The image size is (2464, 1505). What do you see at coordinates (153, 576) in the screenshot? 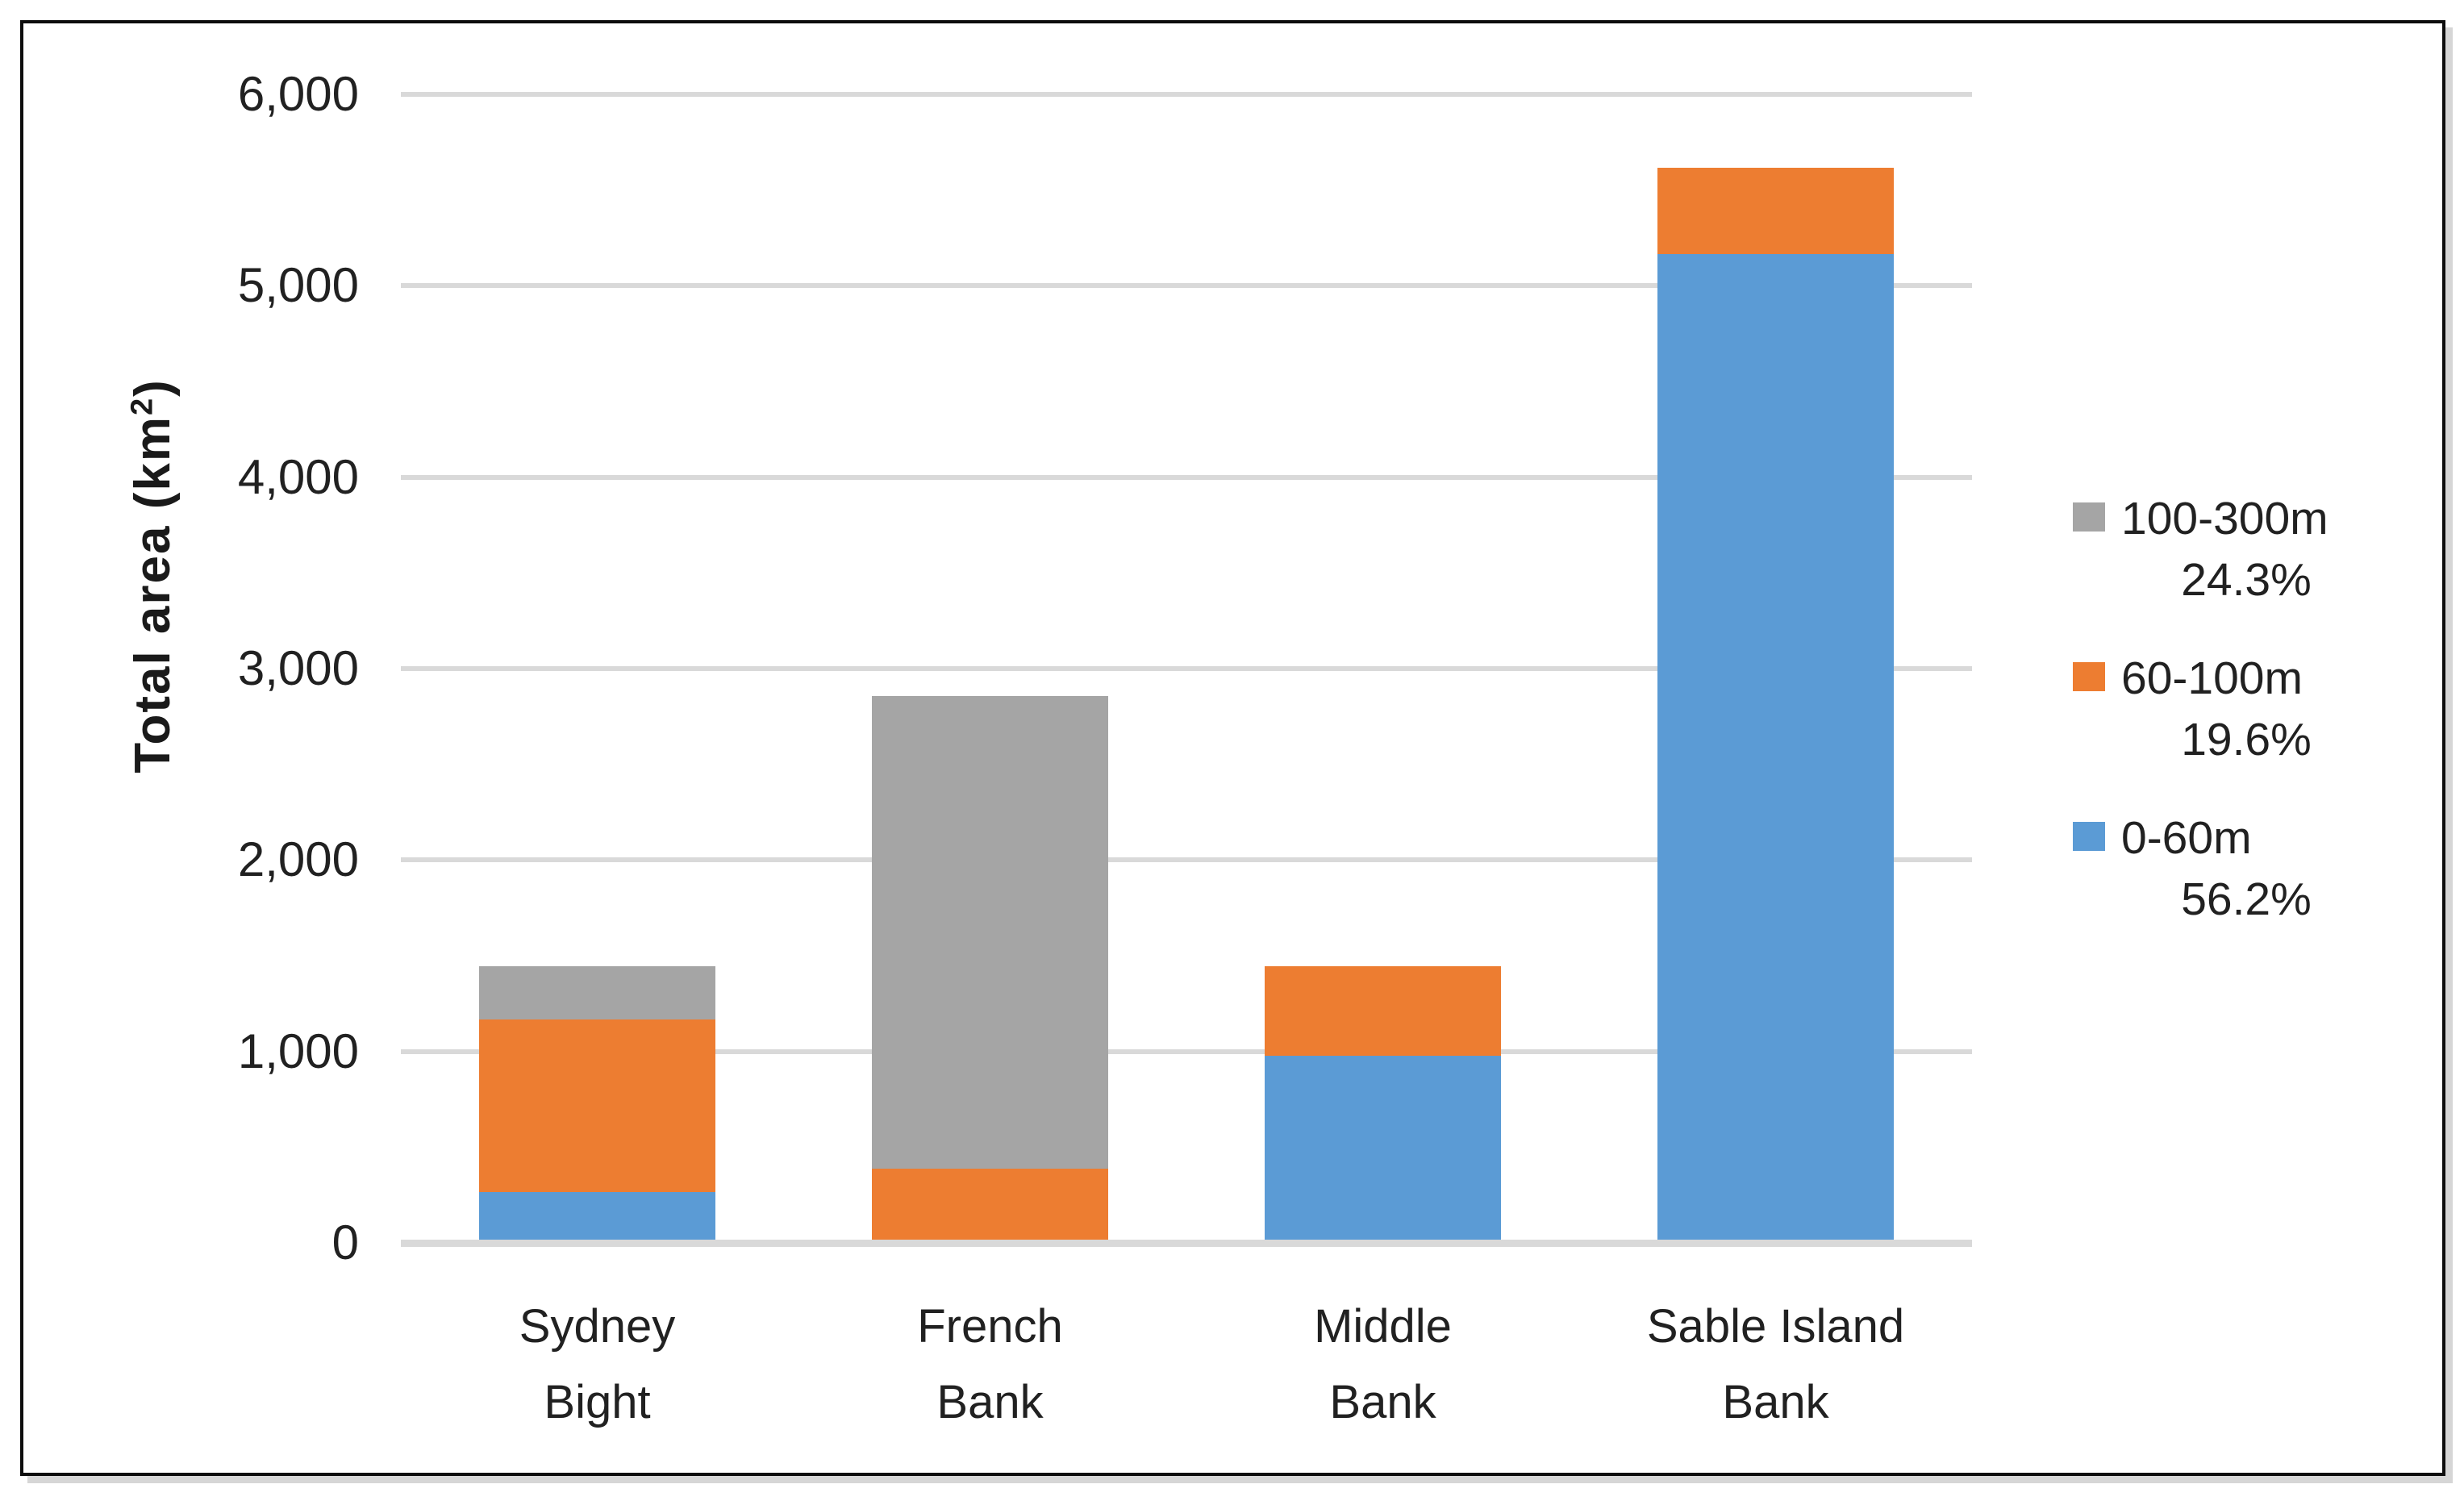
I see `y-axis-title: Total area (km2)` at bounding box center [153, 576].